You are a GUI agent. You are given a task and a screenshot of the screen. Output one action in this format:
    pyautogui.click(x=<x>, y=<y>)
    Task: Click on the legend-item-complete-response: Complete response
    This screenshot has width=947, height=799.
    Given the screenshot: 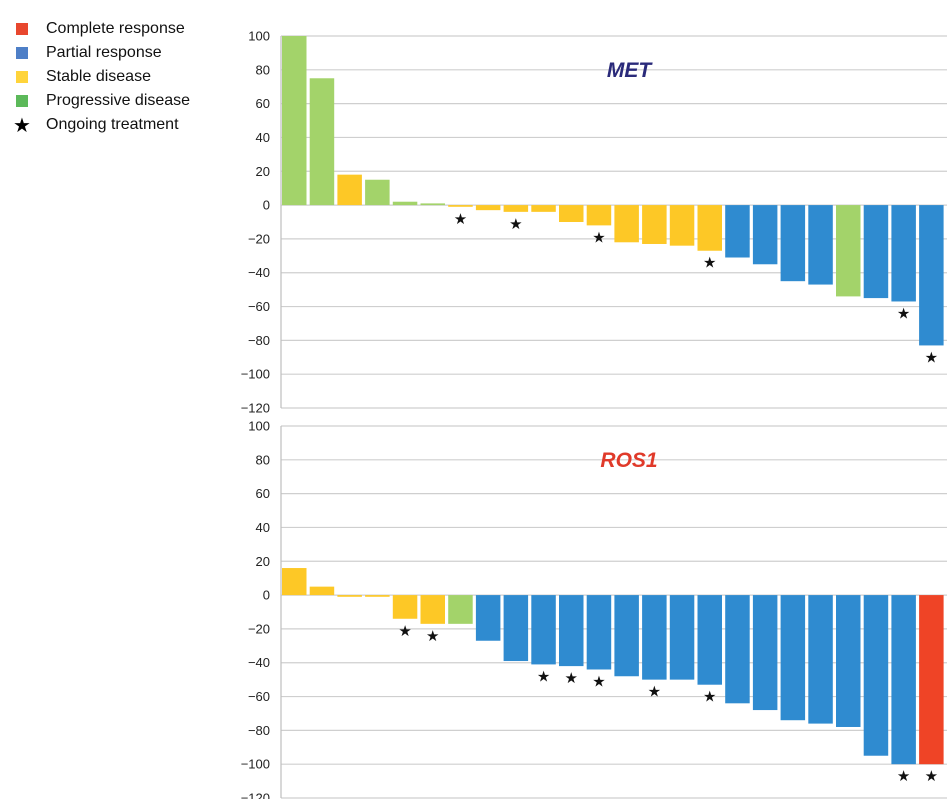 What is the action you would take?
    pyautogui.click(x=100, y=29)
    